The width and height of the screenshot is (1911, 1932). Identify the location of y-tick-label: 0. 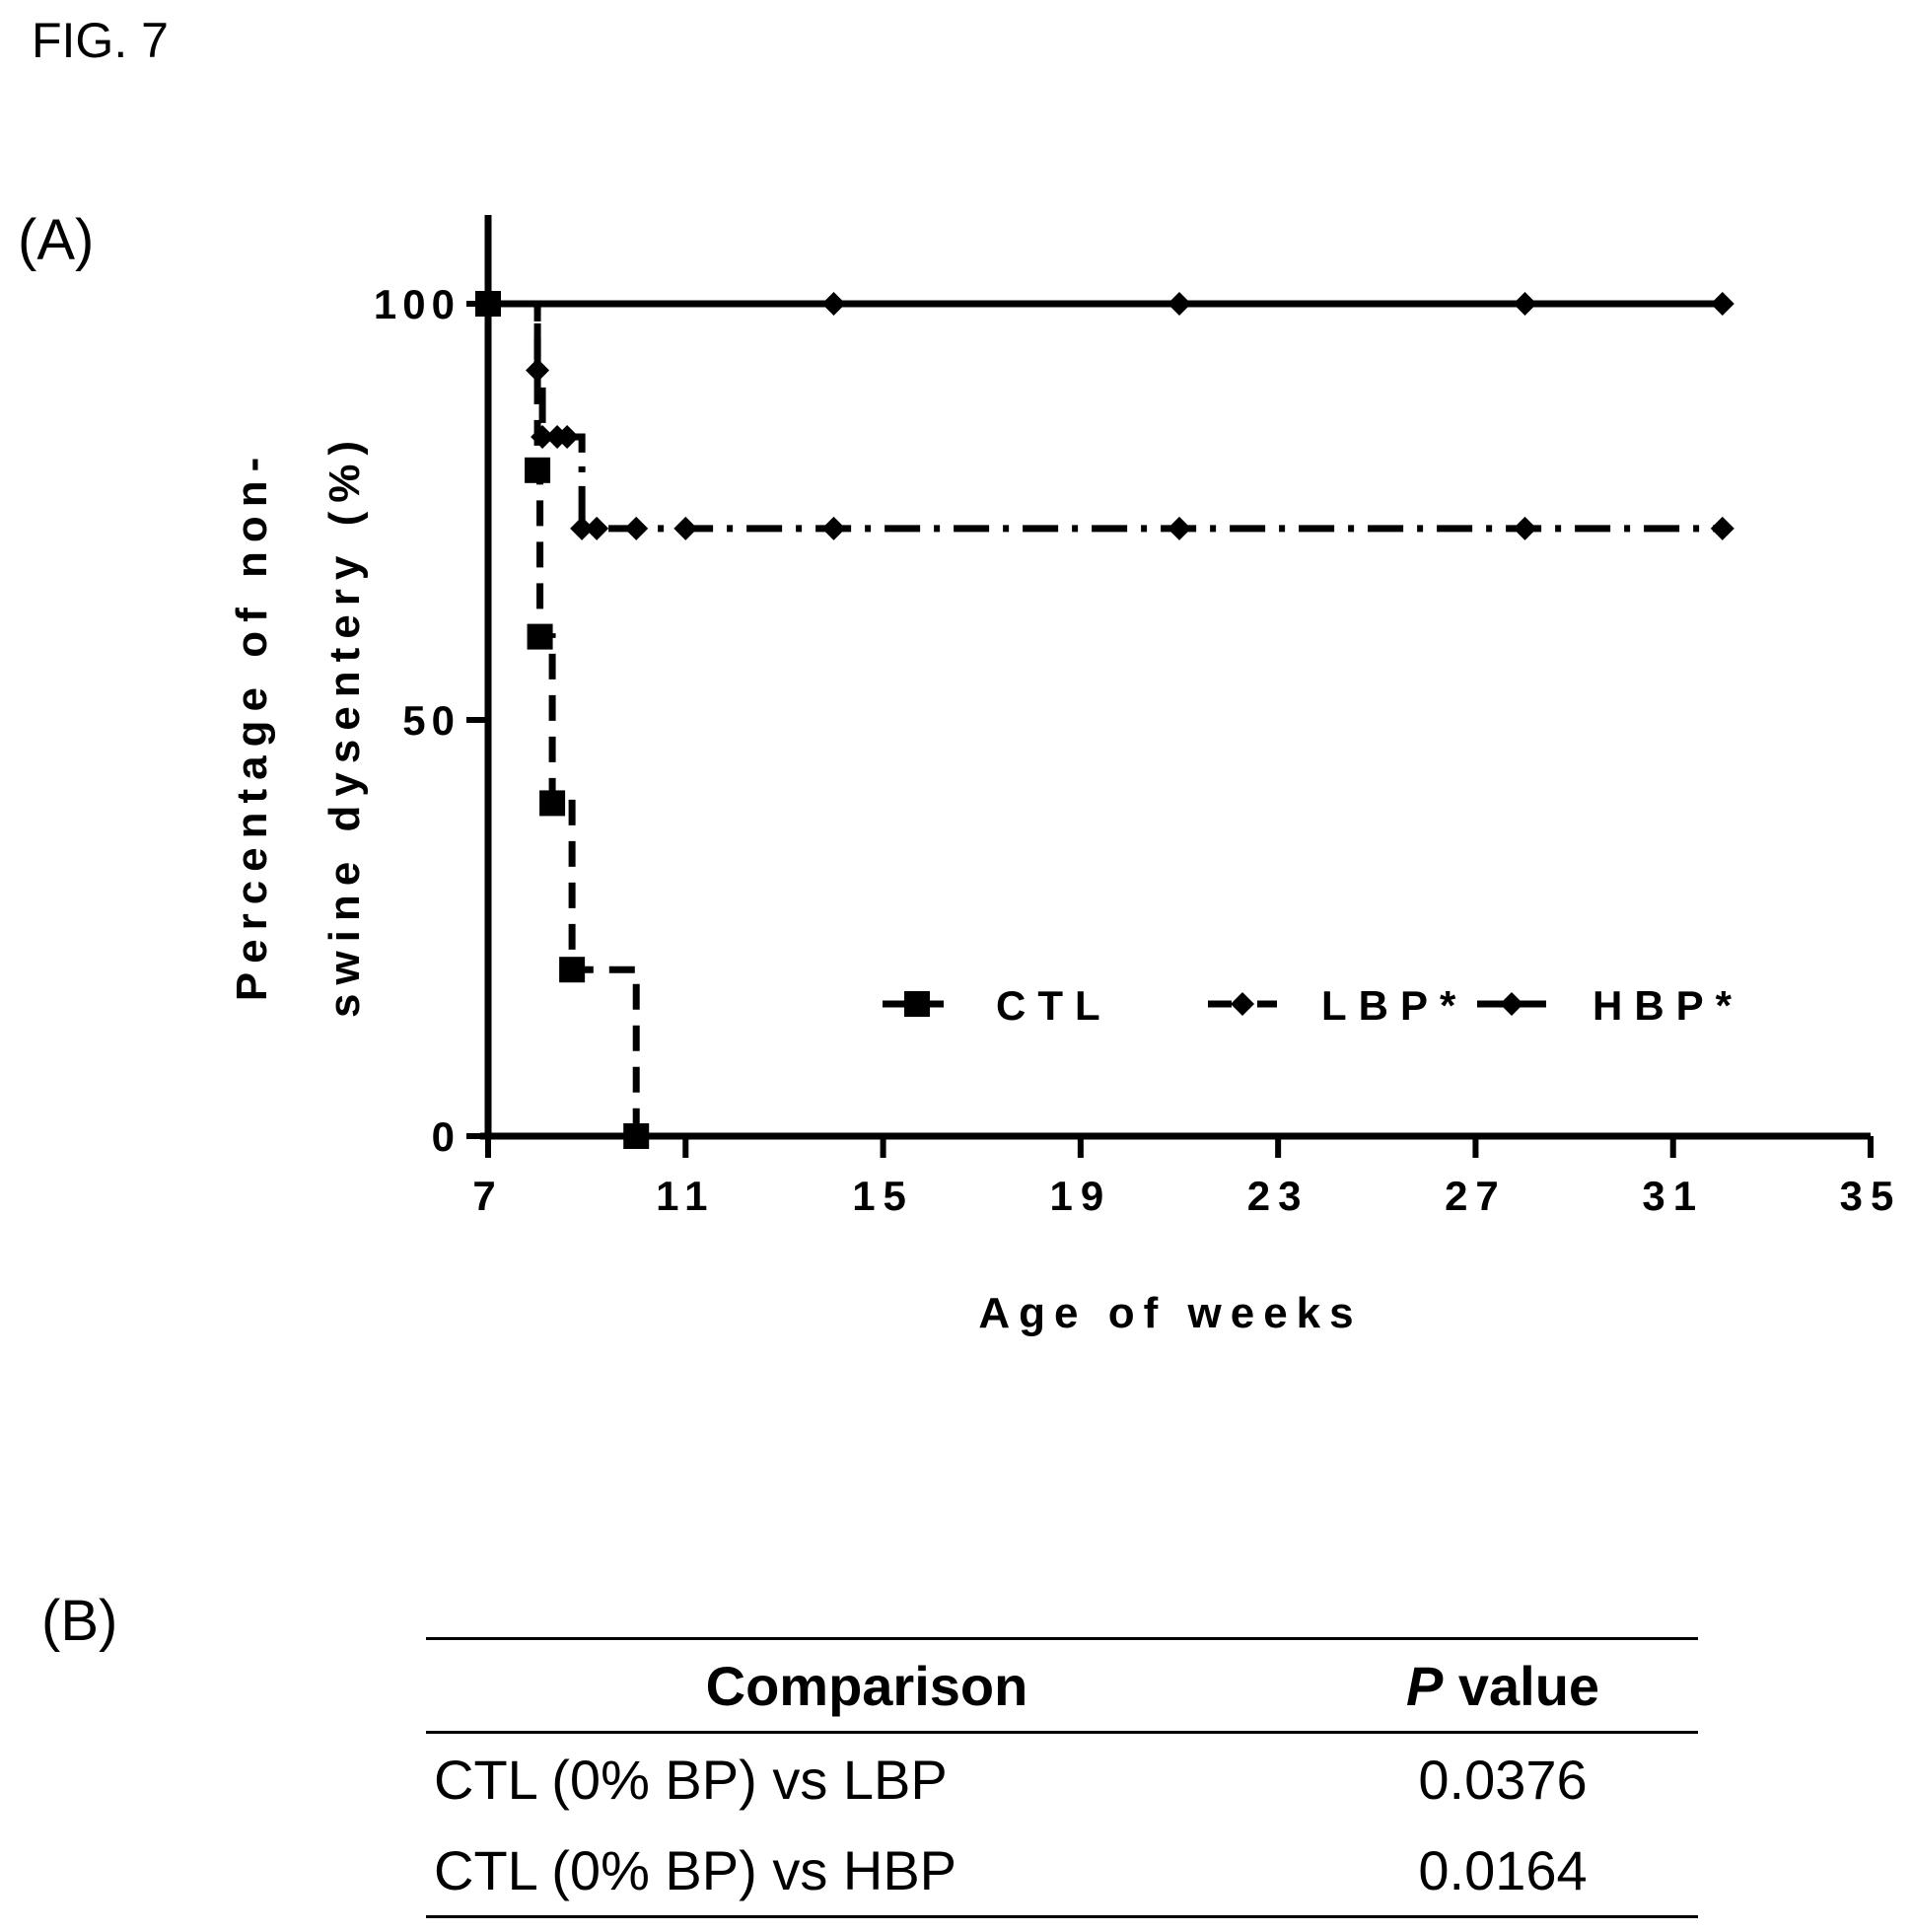
(446, 1136).